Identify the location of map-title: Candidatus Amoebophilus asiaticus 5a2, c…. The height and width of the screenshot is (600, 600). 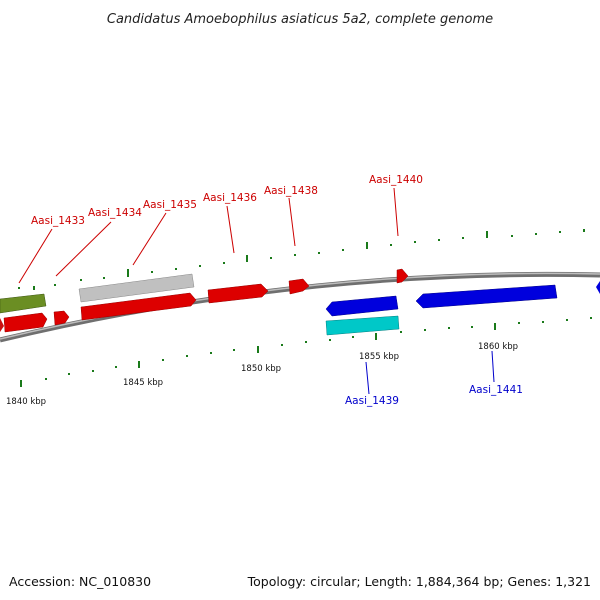
(300, 19).